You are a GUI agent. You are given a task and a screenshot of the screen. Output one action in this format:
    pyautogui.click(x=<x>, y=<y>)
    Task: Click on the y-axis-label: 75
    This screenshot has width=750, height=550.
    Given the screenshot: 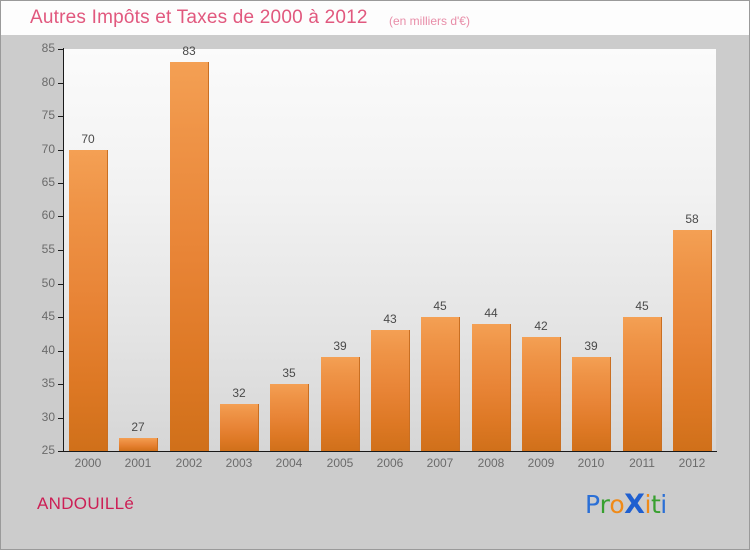 What is the action you would take?
    pyautogui.click(x=48, y=115)
    